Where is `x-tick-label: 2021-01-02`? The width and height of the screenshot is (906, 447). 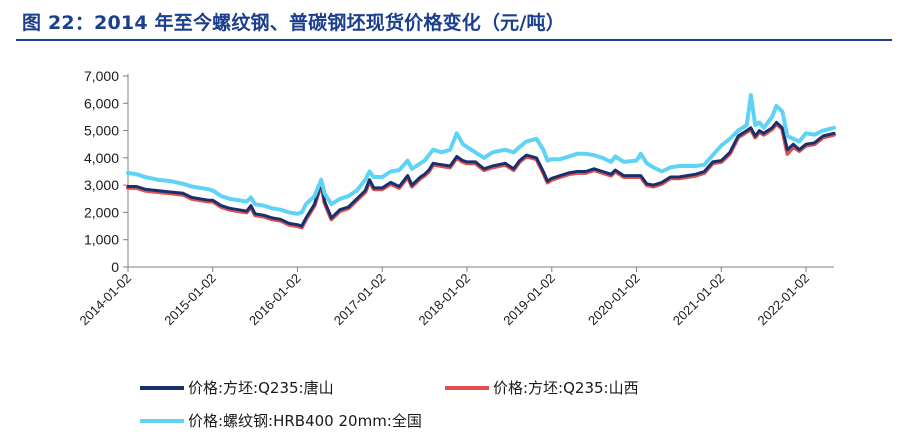
x-tick-label: 2021-01-02 is located at coordinates (699, 300).